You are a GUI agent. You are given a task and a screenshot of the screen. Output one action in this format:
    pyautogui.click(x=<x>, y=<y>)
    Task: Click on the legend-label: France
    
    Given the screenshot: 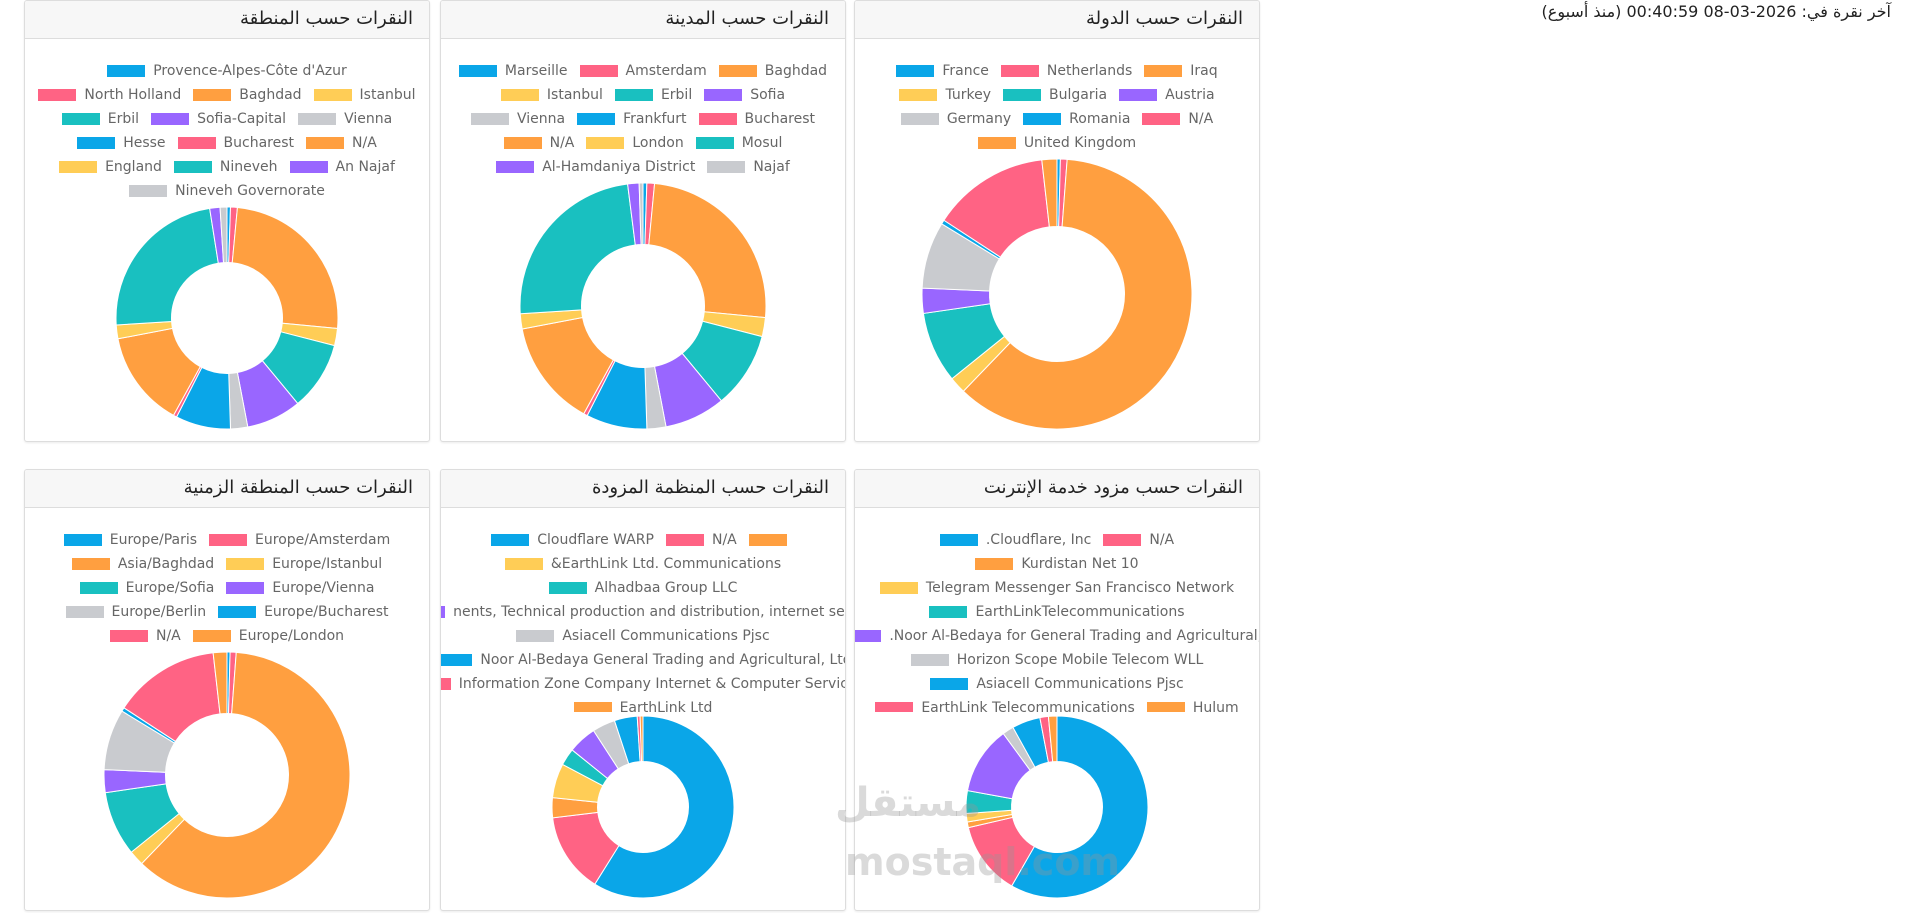 What is the action you would take?
    pyautogui.click(x=965, y=71)
    